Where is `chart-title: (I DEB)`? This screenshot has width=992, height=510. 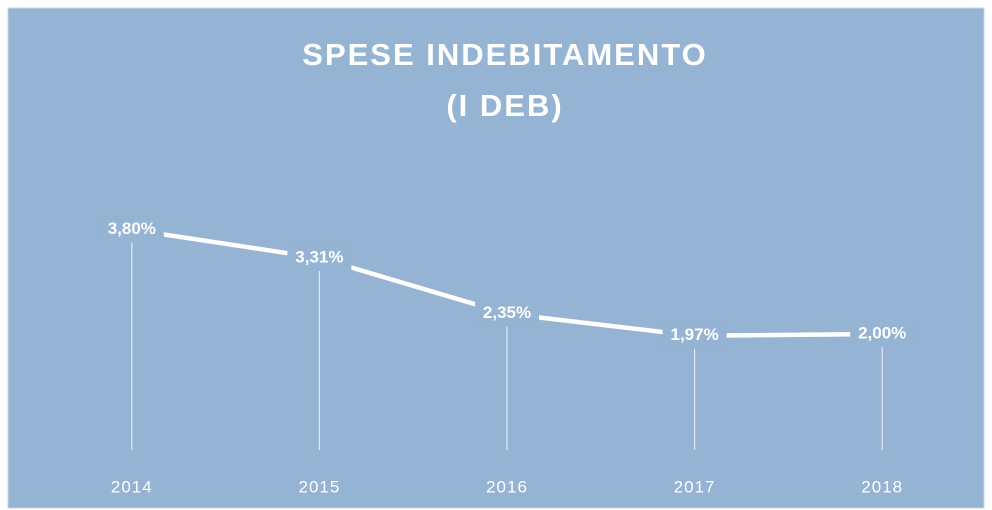 chart-title: (I DEB) is located at coordinates (504, 105).